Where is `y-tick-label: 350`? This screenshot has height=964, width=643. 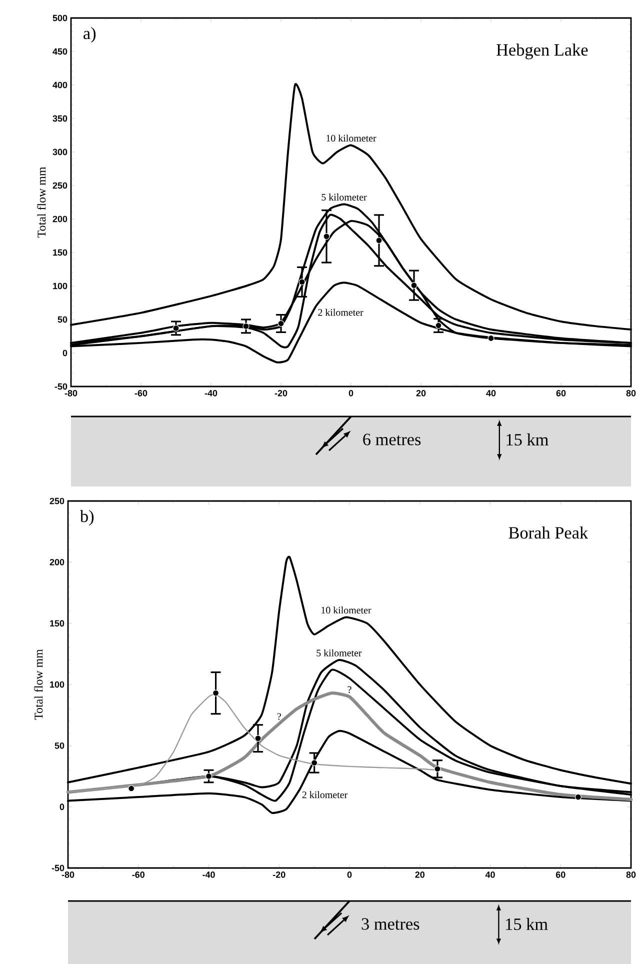
y-tick-label: 350 is located at coordinates (60, 118).